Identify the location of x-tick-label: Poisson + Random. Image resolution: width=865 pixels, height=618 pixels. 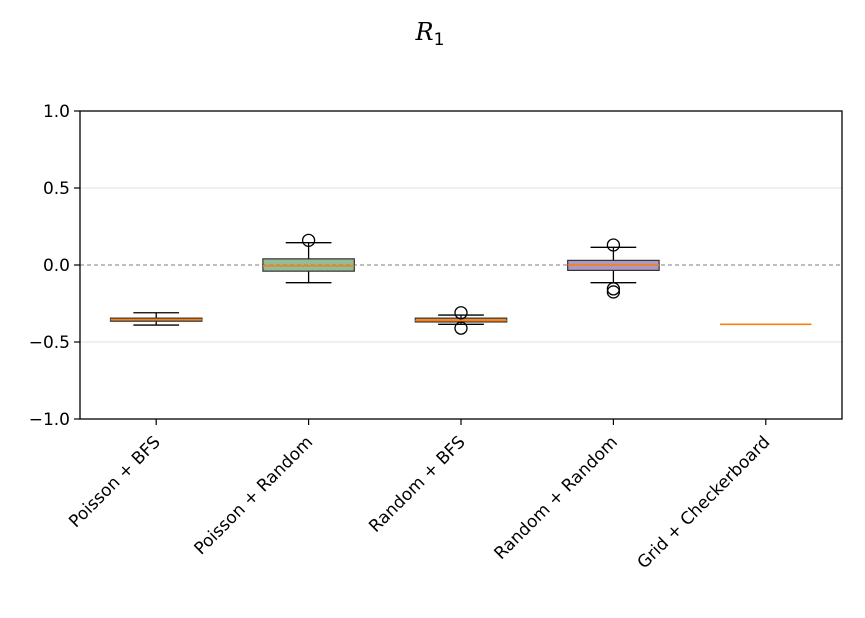
(253, 495).